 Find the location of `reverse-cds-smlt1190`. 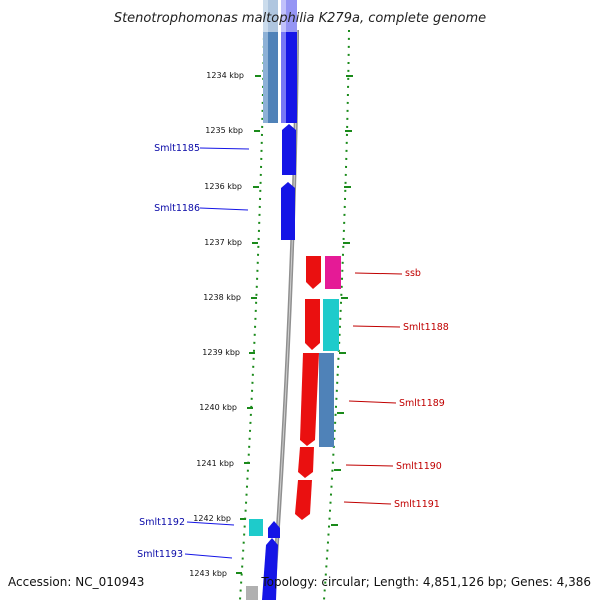

reverse-cds-smlt1190 is located at coordinates (306, 462).